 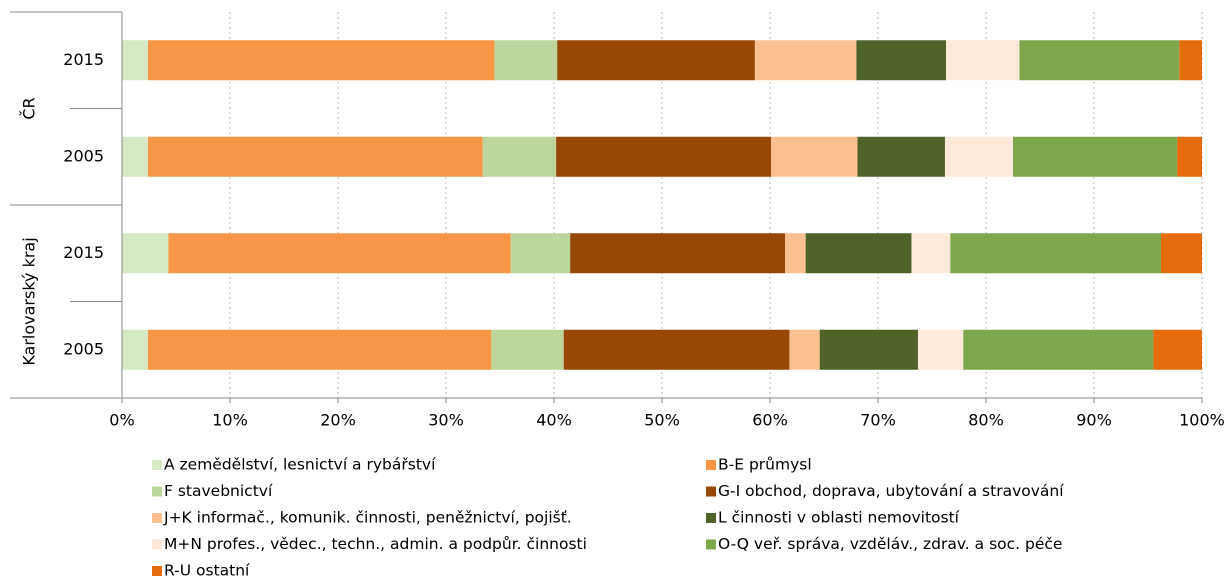 What do you see at coordinates (839, 518) in the screenshot?
I see `legend-label: L činnosti v oblasti nemovitostí` at bounding box center [839, 518].